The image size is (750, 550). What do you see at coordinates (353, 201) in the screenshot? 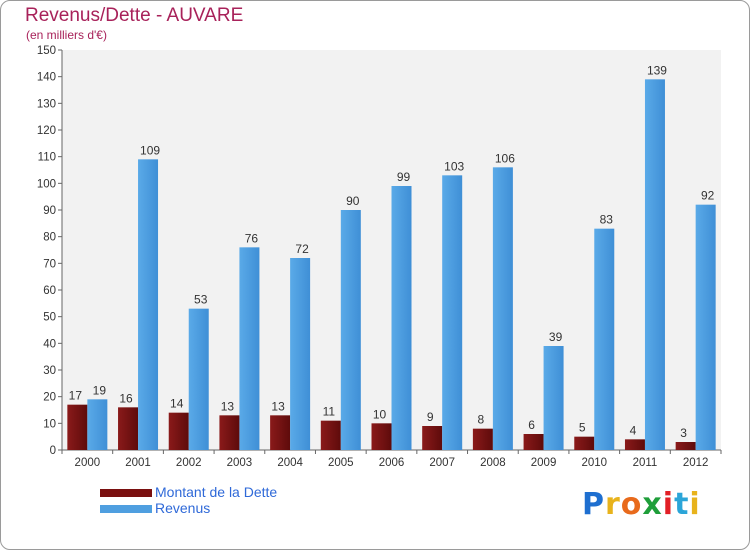
I see `revenus-data-label: 90` at bounding box center [353, 201].